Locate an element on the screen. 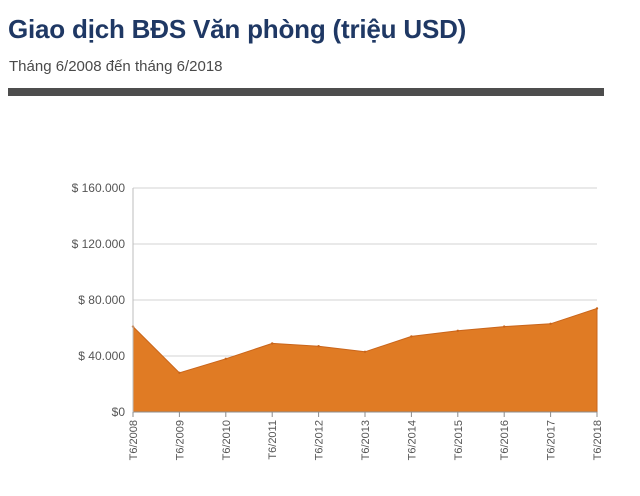 The height and width of the screenshot is (496, 640). x-tick-label: T6/2009 is located at coordinates (180, 440).